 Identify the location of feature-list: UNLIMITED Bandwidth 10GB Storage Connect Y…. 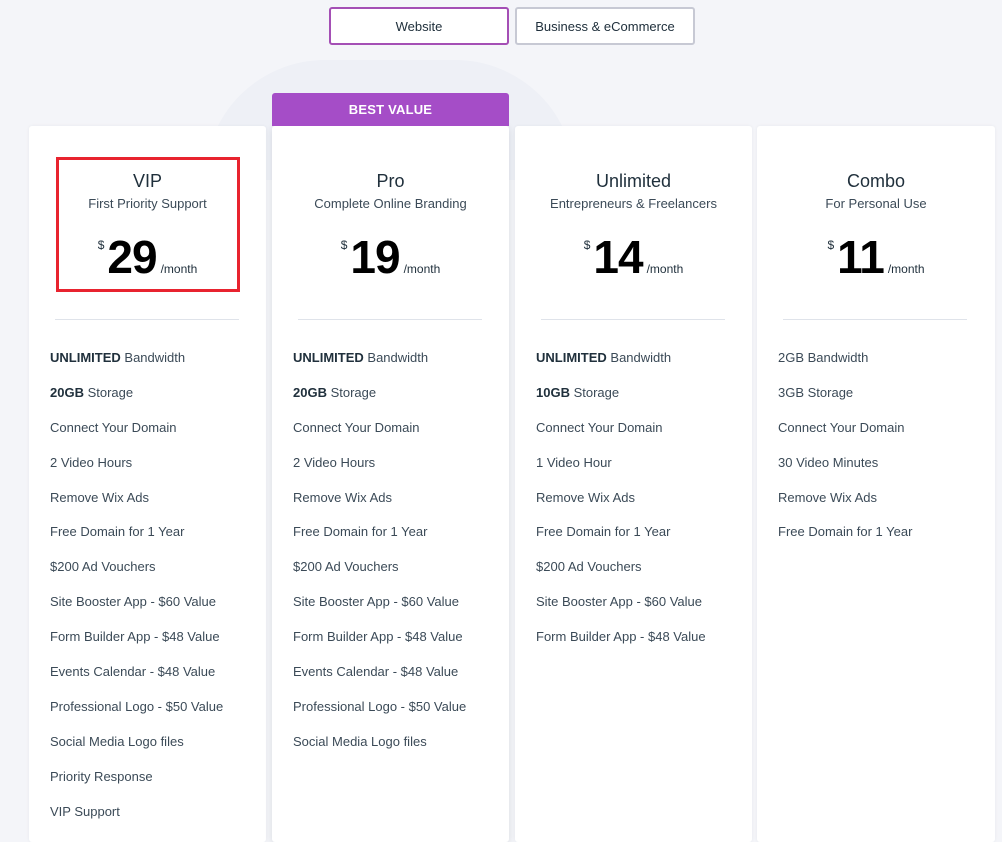
(621, 507).